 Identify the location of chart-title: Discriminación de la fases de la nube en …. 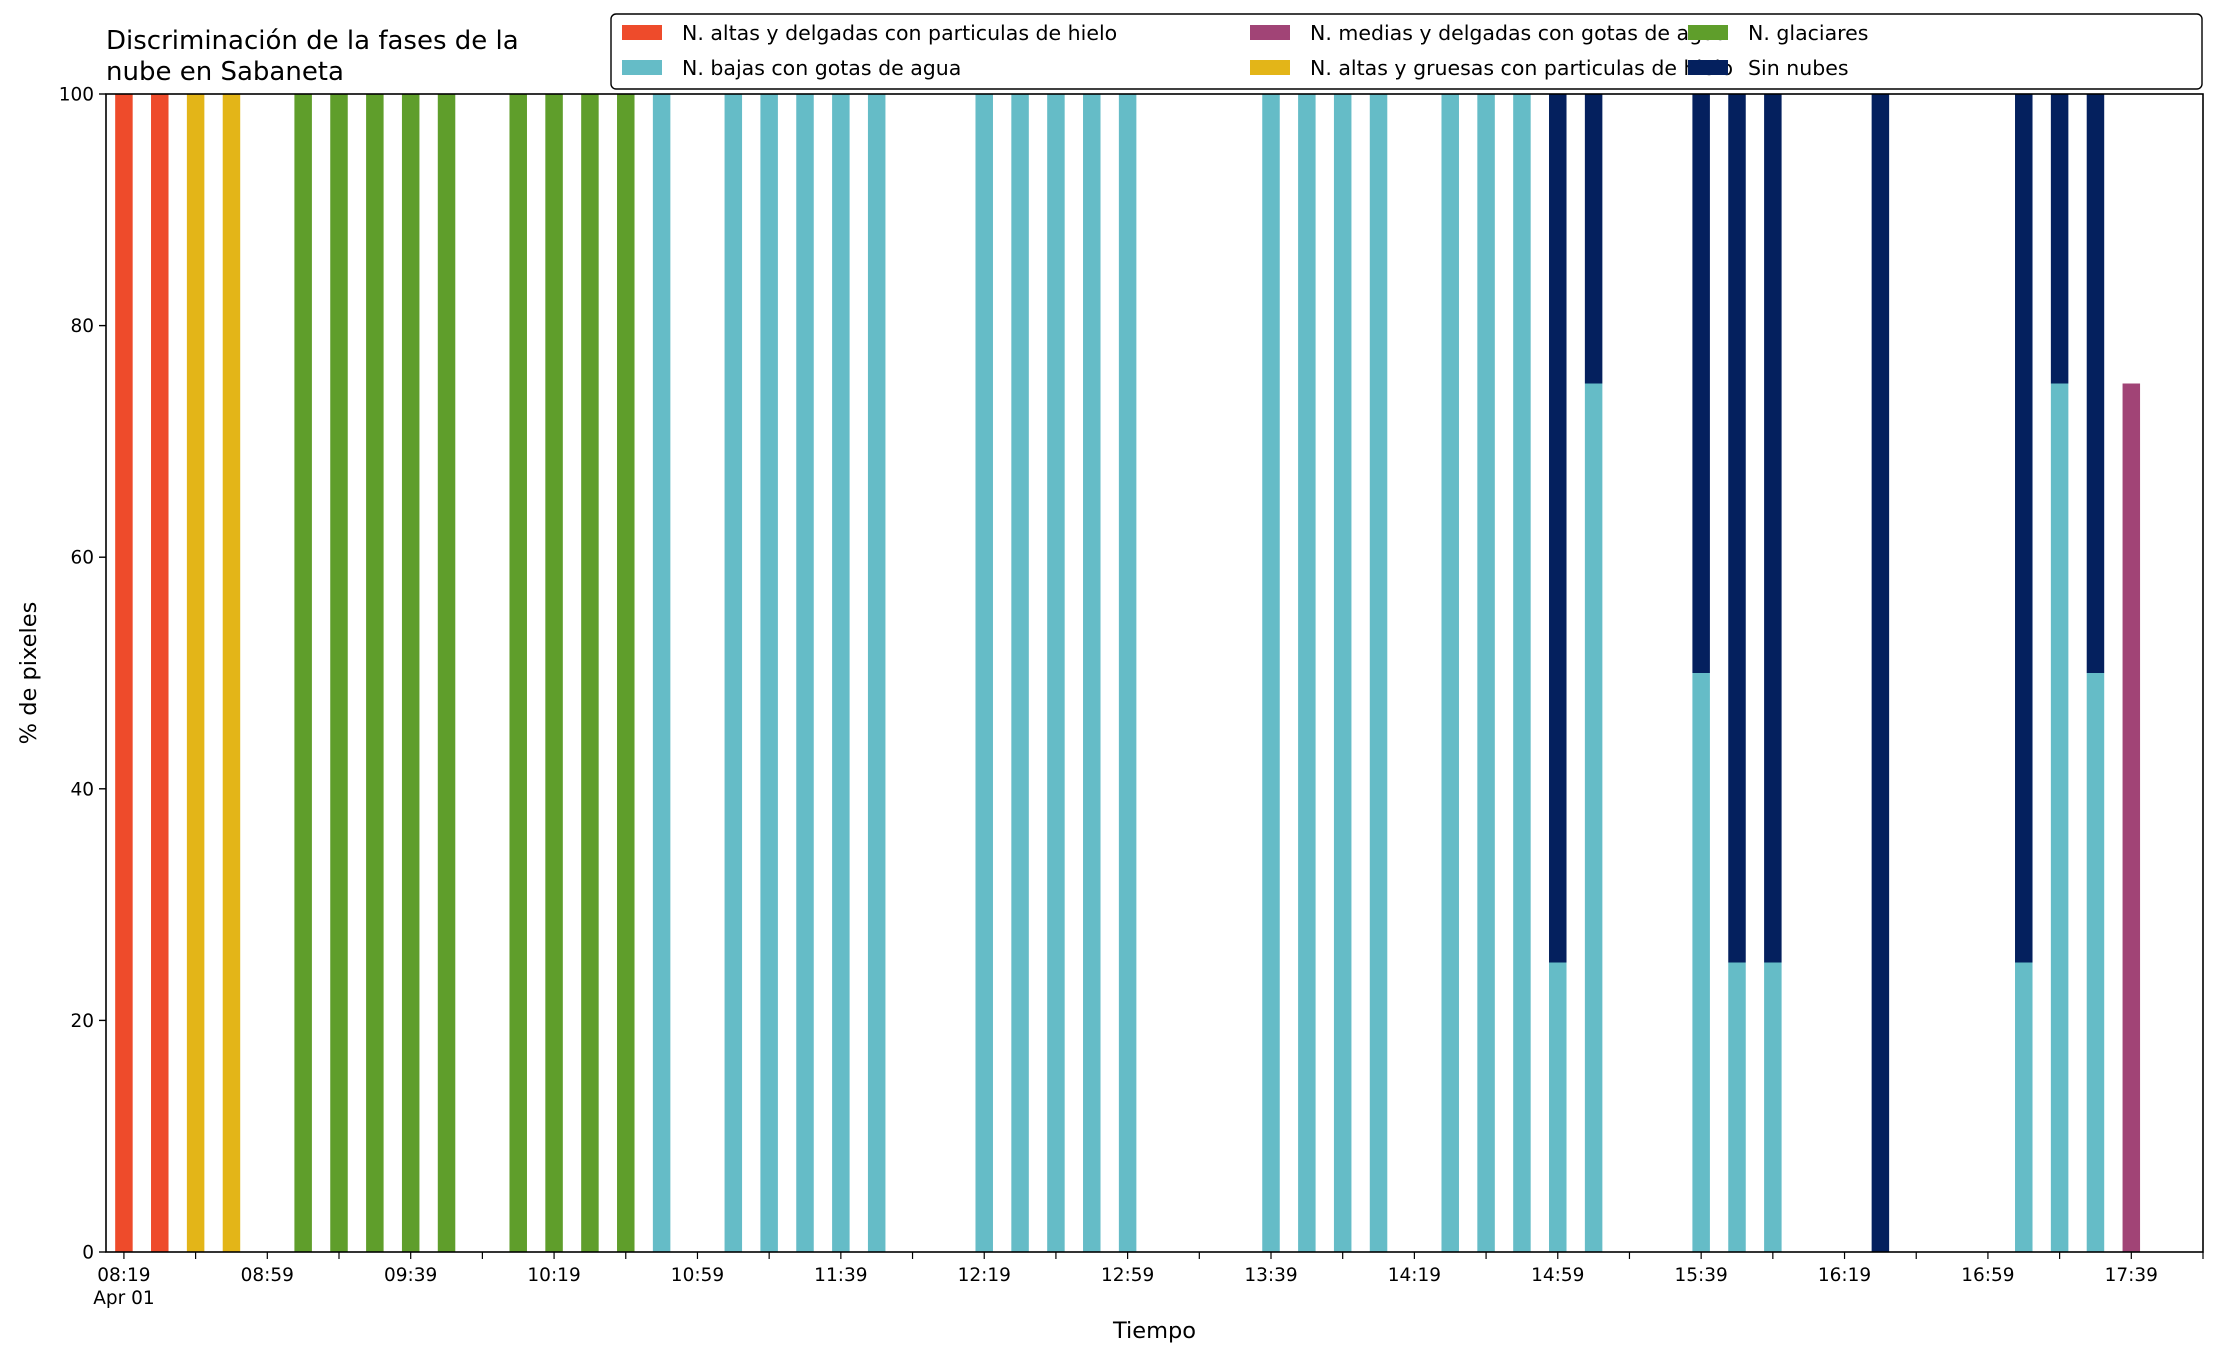
(312, 56).